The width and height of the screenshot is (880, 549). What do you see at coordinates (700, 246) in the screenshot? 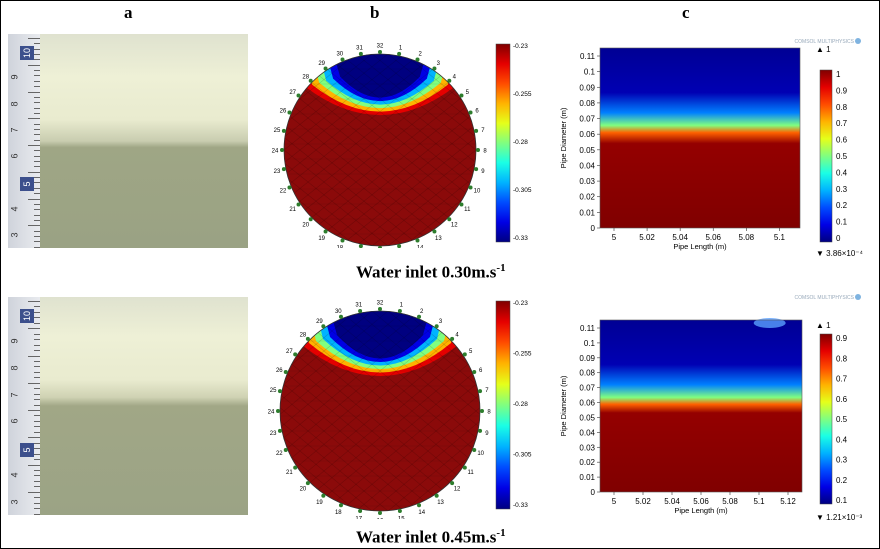
I see `x-axis-label: Pipe Length (m)` at bounding box center [700, 246].